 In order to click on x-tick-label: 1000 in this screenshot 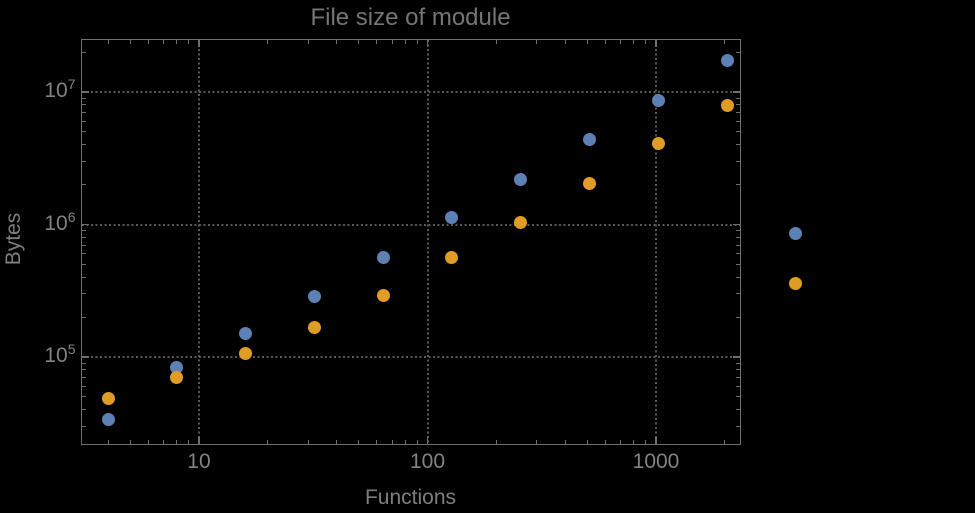, I will do `click(656, 461)`.